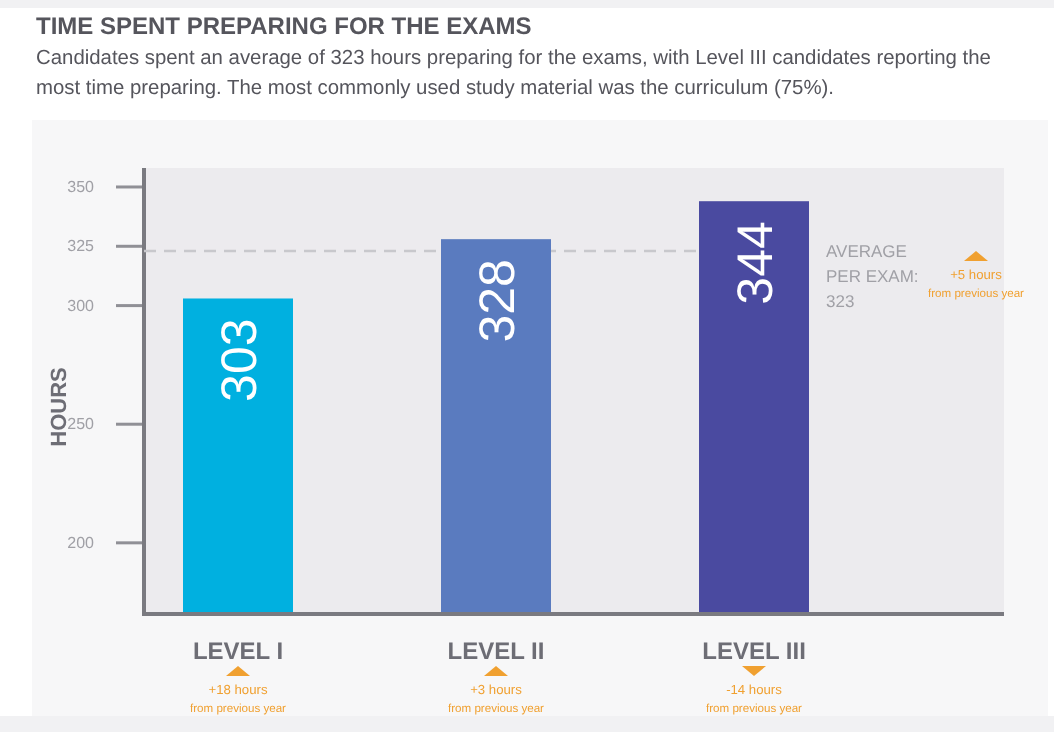  I want to click on data-label: 328, so click(498, 301).